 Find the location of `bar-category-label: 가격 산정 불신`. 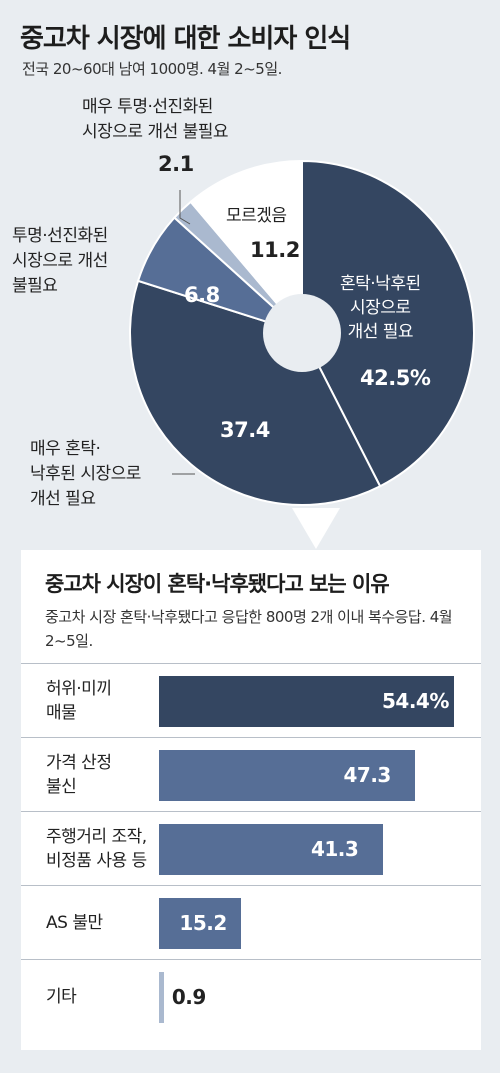

bar-category-label: 가격 산정 불신 is located at coordinates (79, 775).